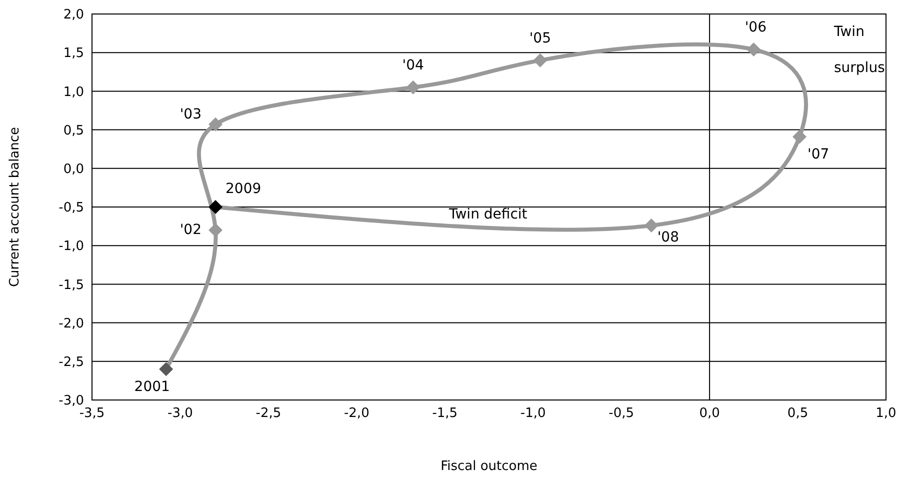 The height and width of the screenshot is (486, 910). What do you see at coordinates (71, 208) in the screenshot?
I see `y-tick-label: -0,5` at bounding box center [71, 208].